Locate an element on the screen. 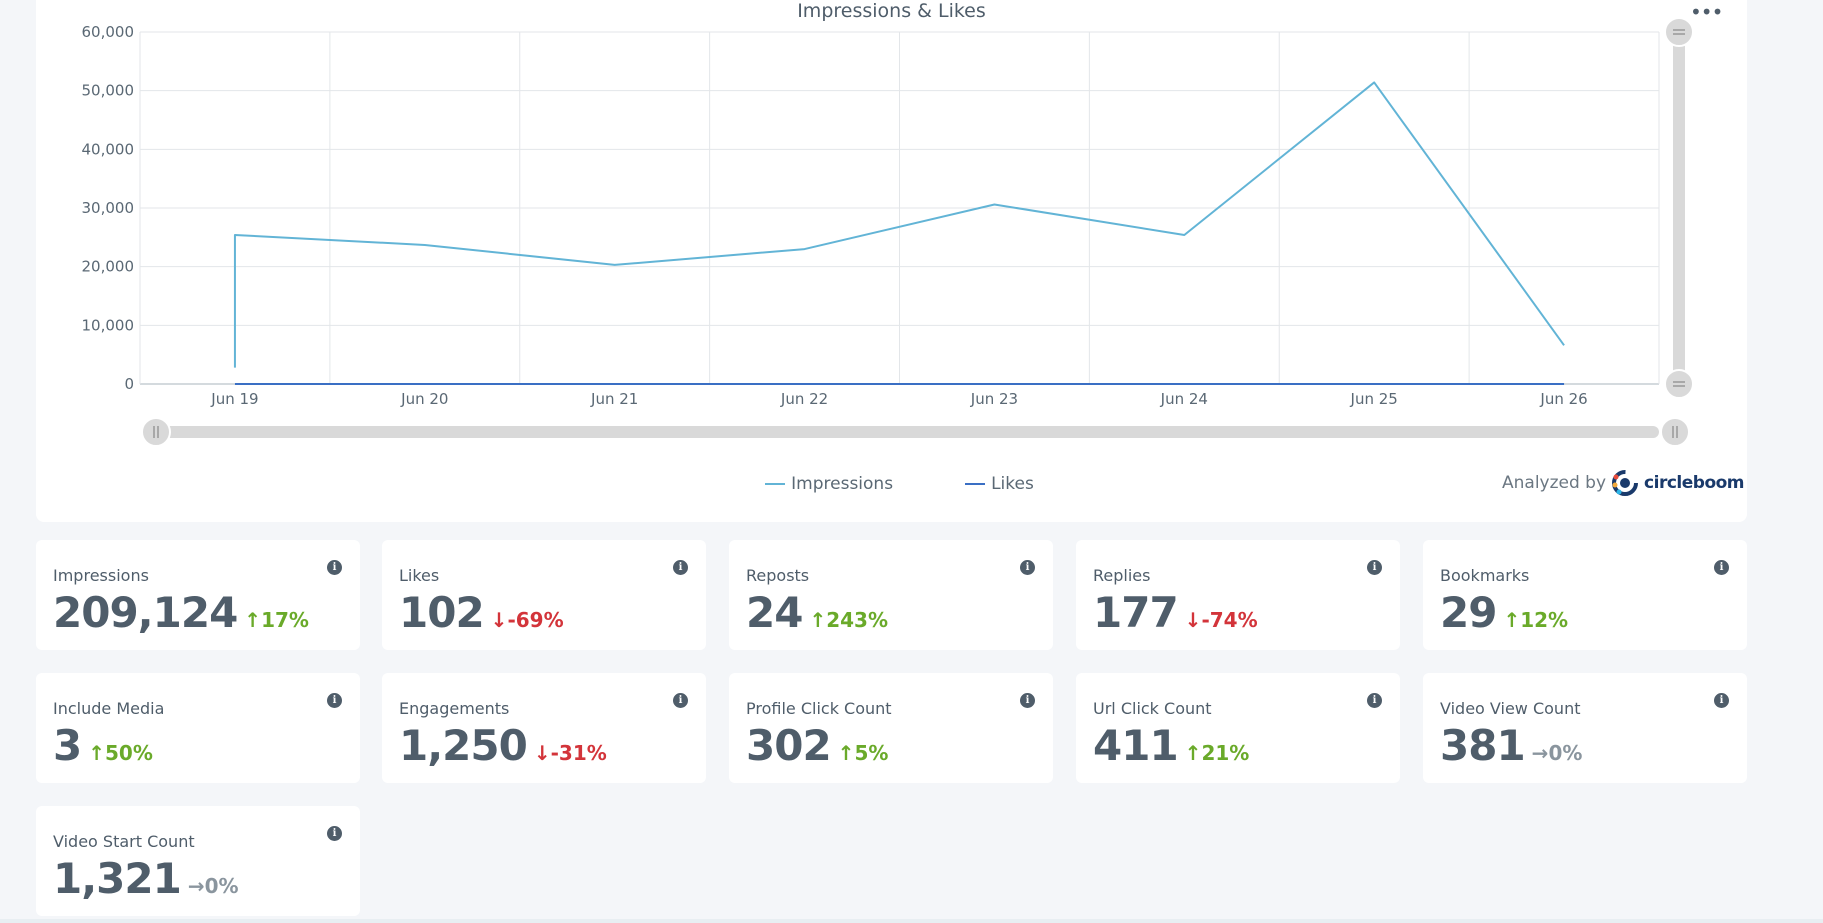 This screenshot has height=923, width=1823. analyzed-by-text: Analyzed by is located at coordinates (1554, 483).